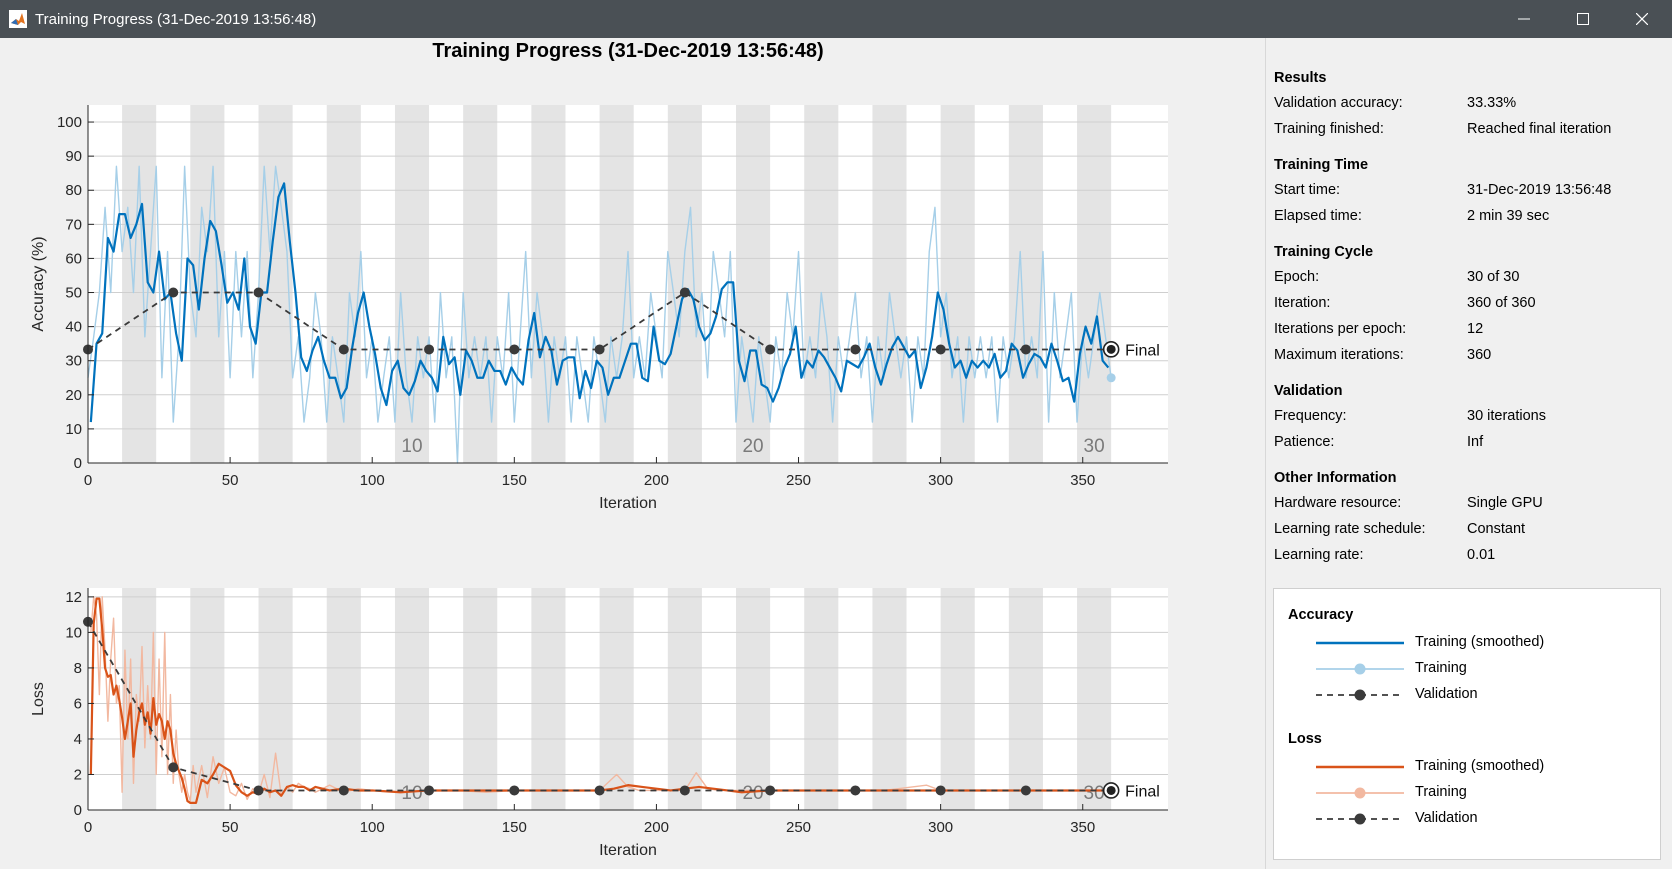 Image resolution: width=1672 pixels, height=869 pixels. What do you see at coordinates (78, 703) in the screenshot?
I see `y-tick-label: 6` at bounding box center [78, 703].